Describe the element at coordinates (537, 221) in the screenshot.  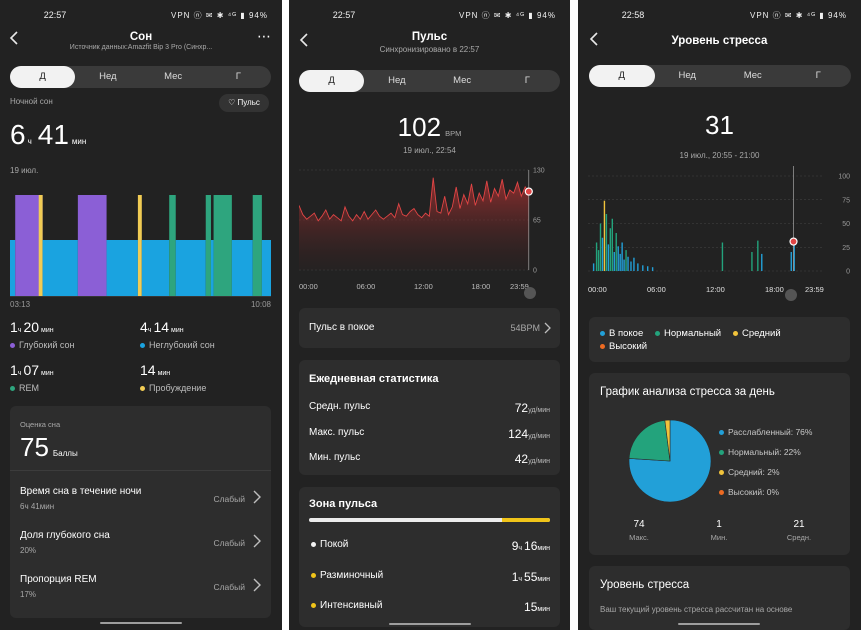
I see `y-tick-label: 65` at that location.